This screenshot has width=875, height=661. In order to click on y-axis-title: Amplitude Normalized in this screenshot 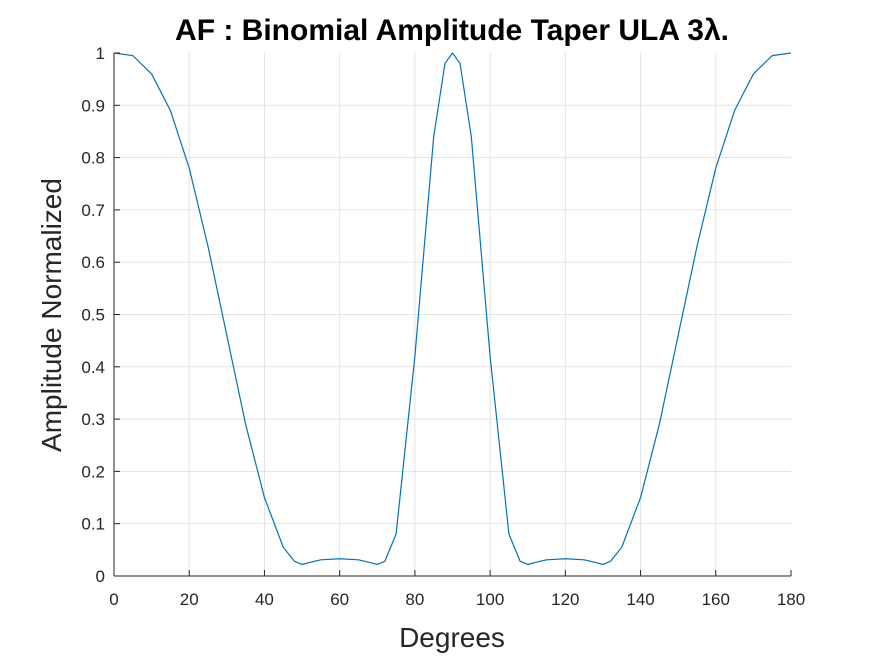, I will do `click(51, 315)`.